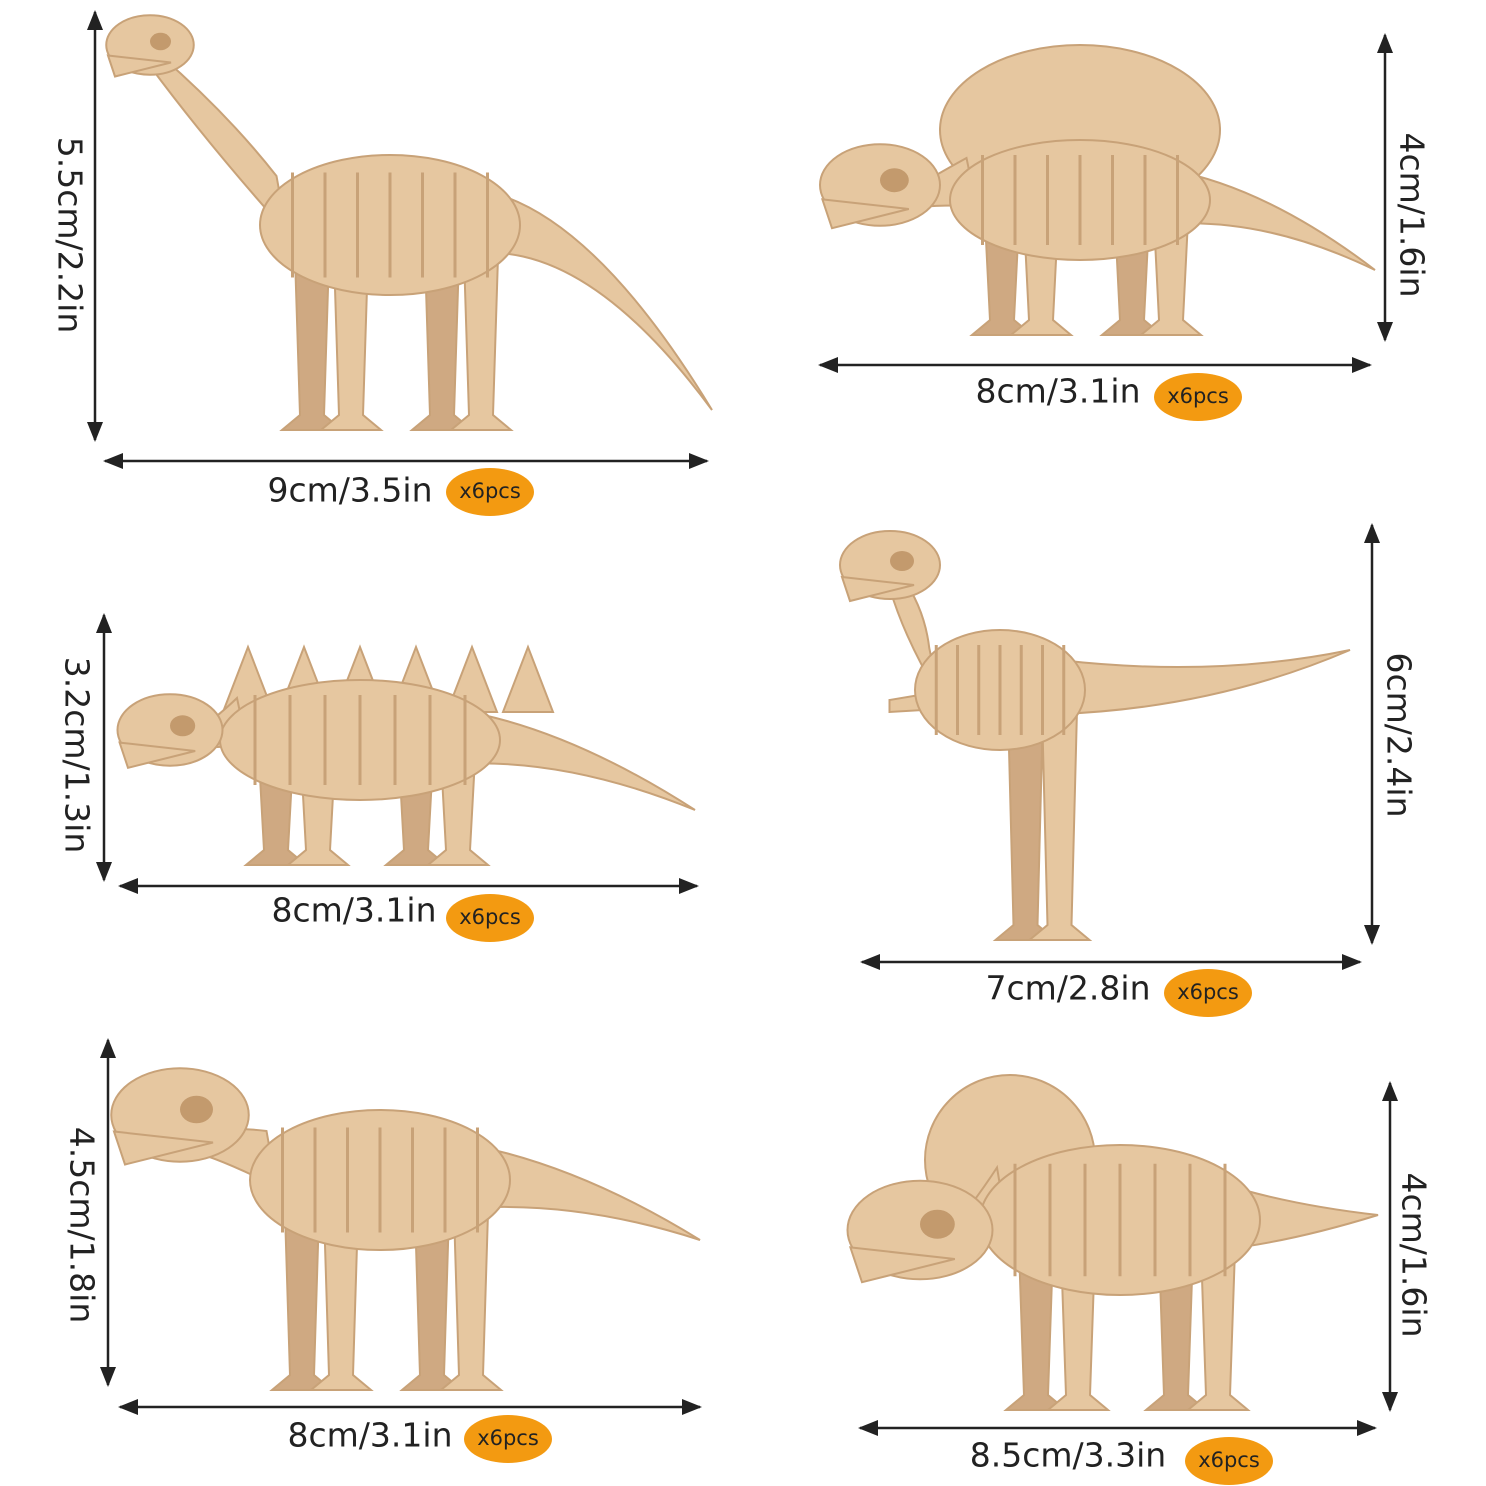  I want to click on width-label: 8.5cm/3.3in, so click(1068, 1455).